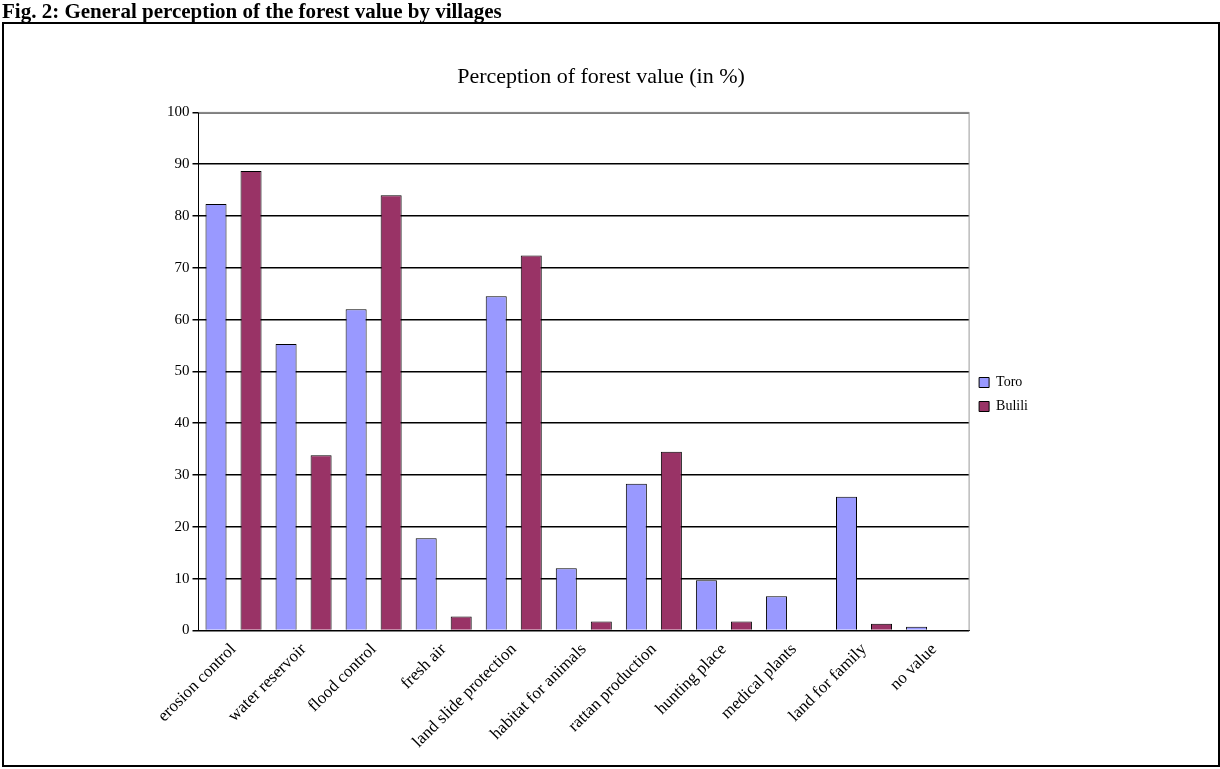 Image resolution: width=1220 pixels, height=769 pixels. I want to click on y-tick-label: 90, so click(182, 163).